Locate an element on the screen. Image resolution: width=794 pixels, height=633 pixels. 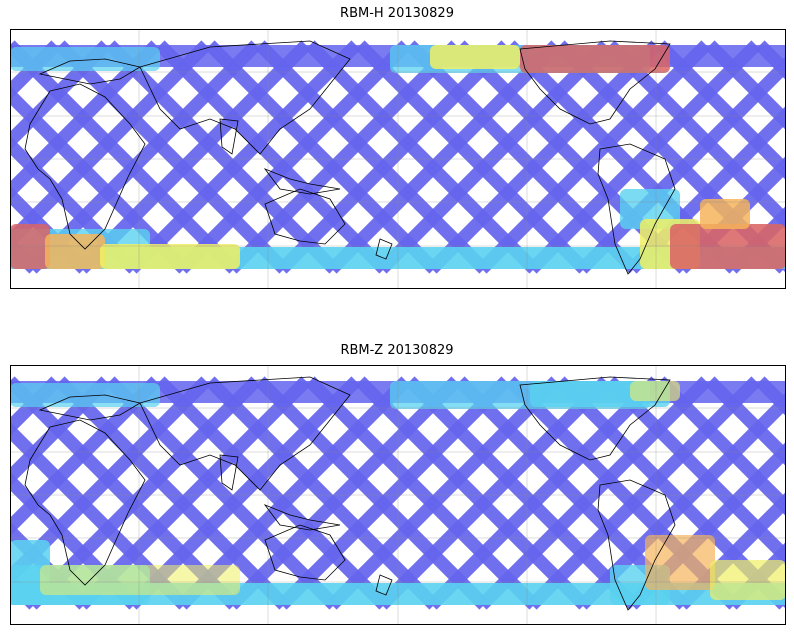
north-yellow-spot is located at coordinates (655, 391).